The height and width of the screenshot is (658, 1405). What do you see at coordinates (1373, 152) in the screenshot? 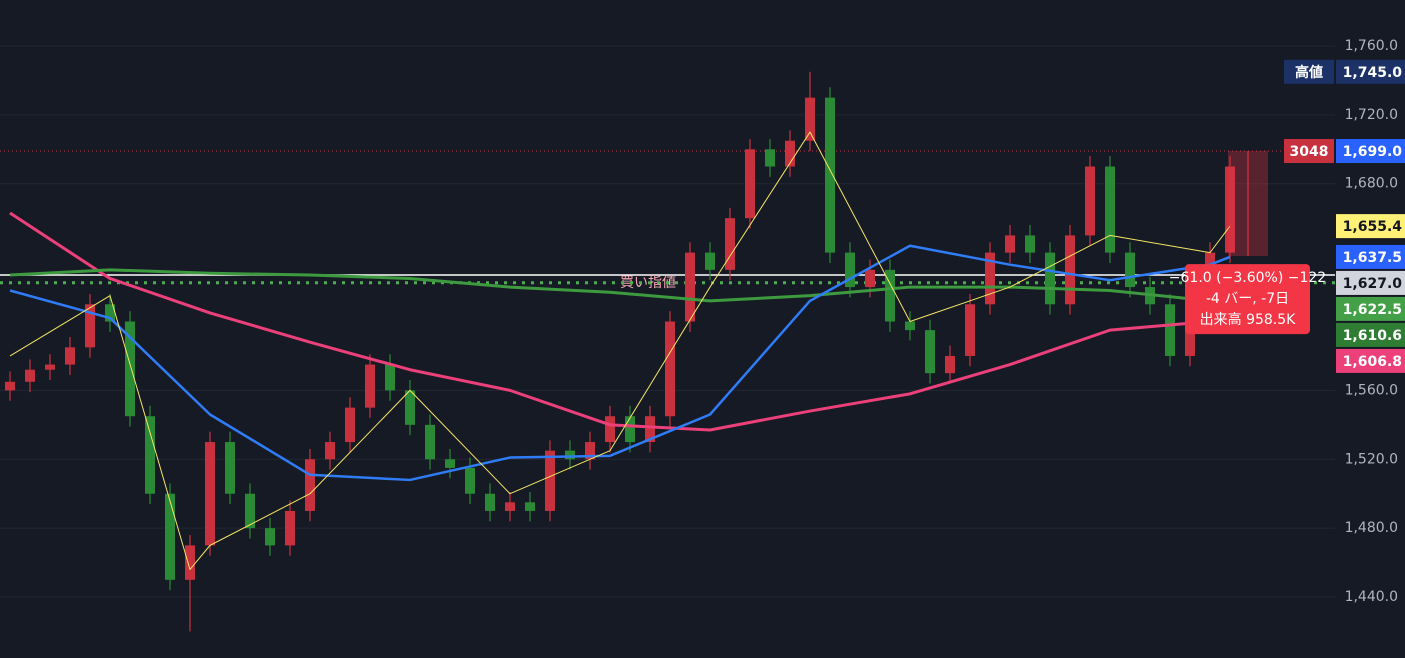
I see `price-tag-label: 1,699.0` at bounding box center [1373, 152].